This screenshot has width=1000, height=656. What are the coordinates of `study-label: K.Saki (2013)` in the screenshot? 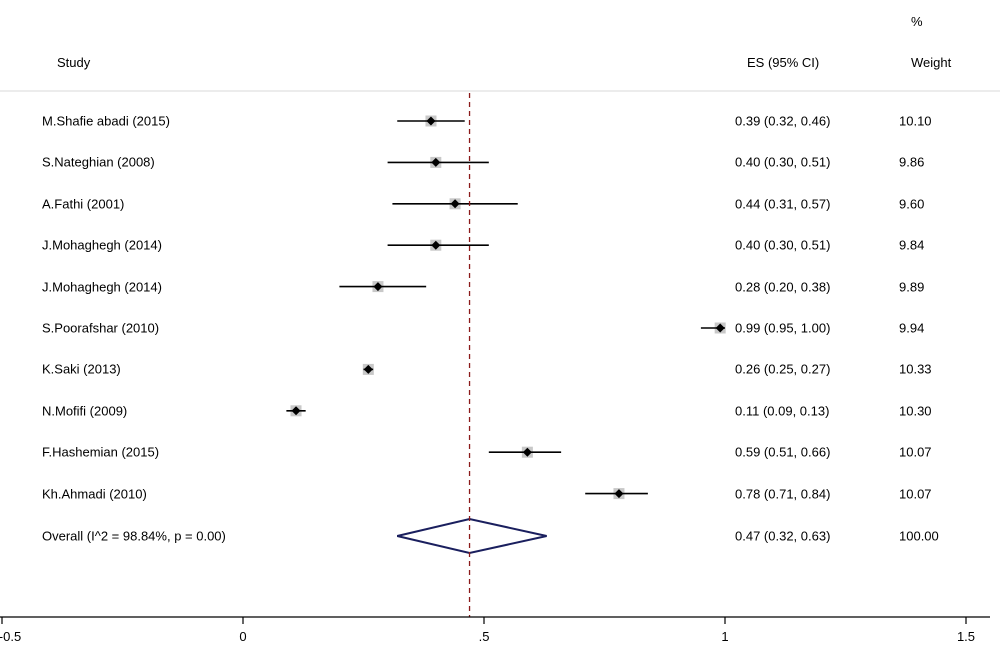 It's located at (81, 369).